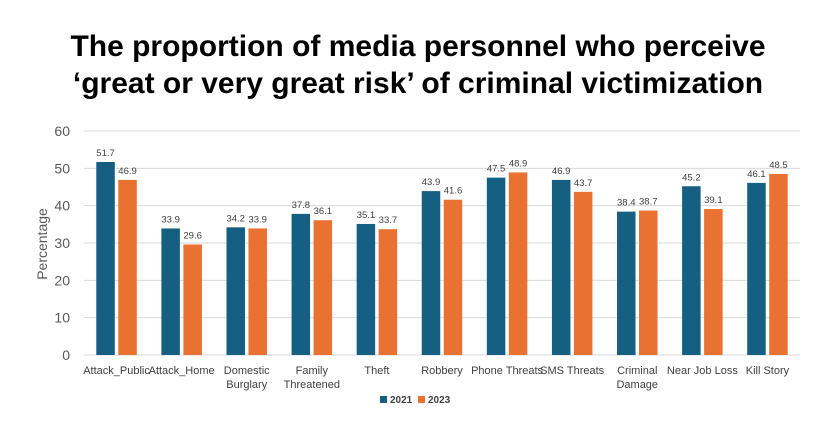  I want to click on category-label: Threatened, so click(312, 385).